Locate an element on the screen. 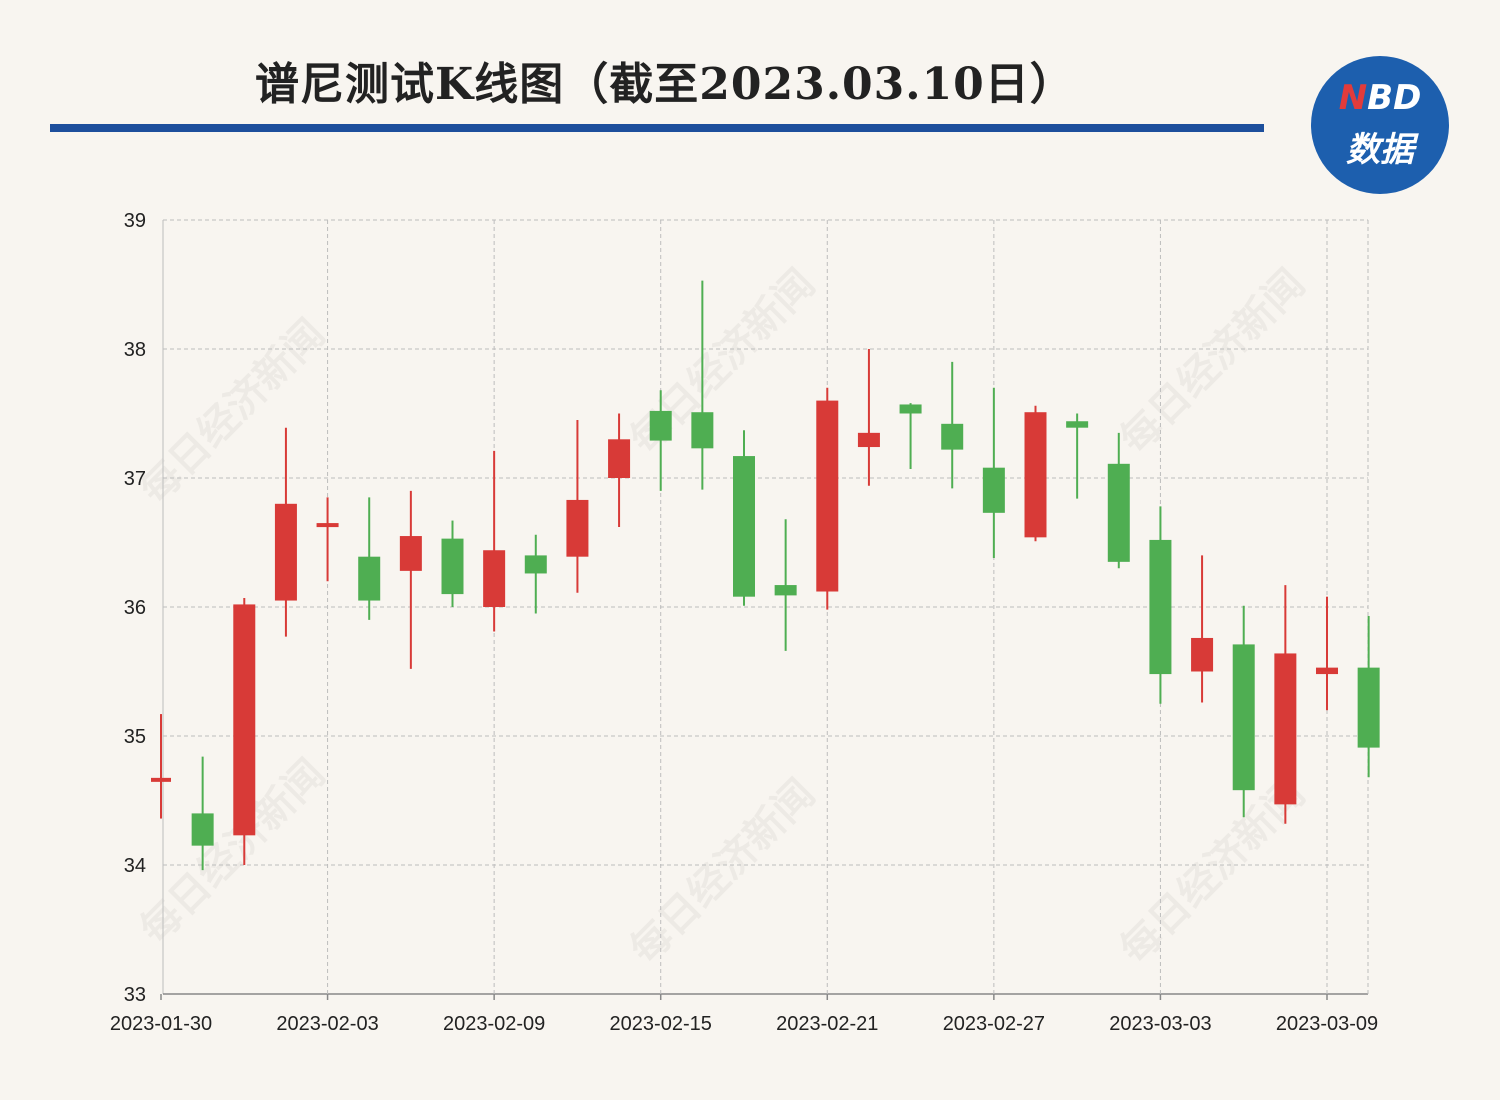 The image size is (1500, 1100). x-tick-label: 2023-03-03 is located at coordinates (1160, 1024).